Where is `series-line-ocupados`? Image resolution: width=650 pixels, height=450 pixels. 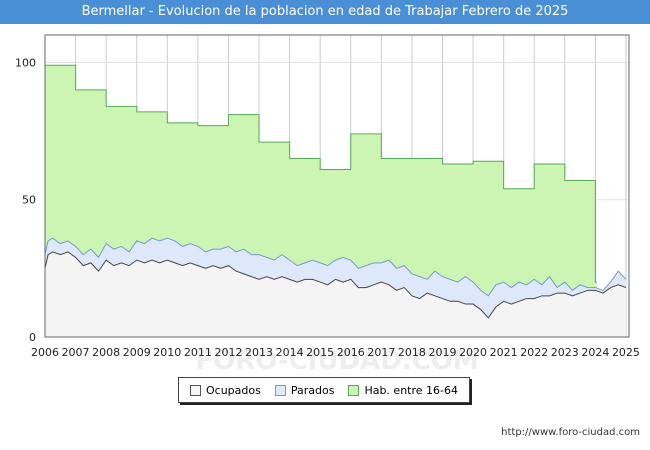 series-line-ocupados is located at coordinates (335, 285).